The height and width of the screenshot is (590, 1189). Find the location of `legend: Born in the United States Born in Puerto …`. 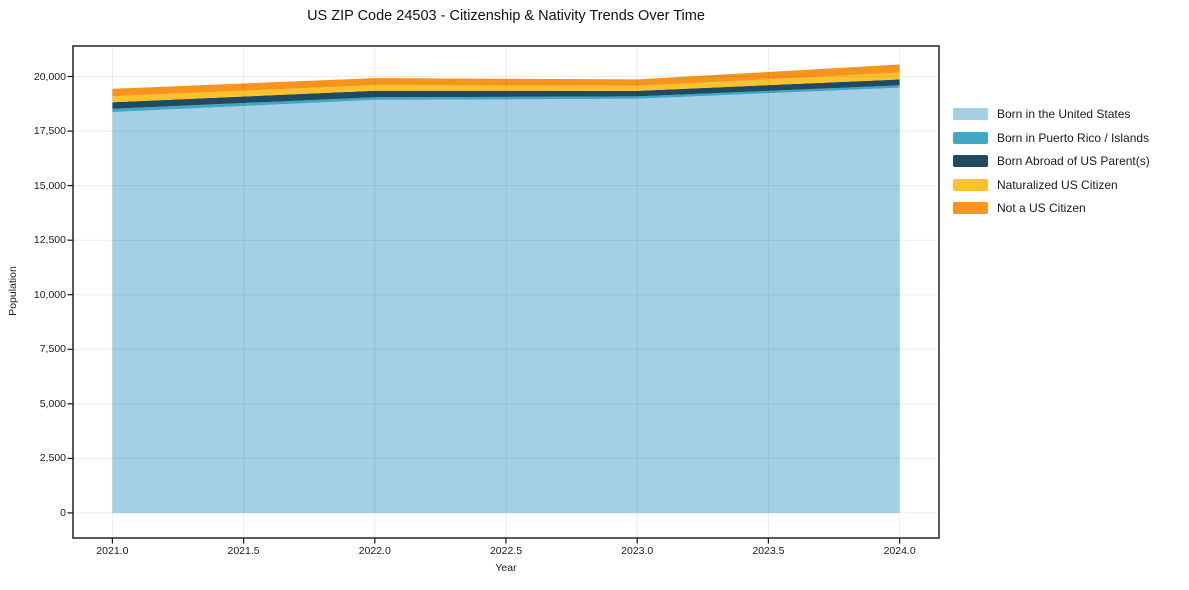

legend: Born in the United States Born in Puerto … is located at coordinates (1051, 165).